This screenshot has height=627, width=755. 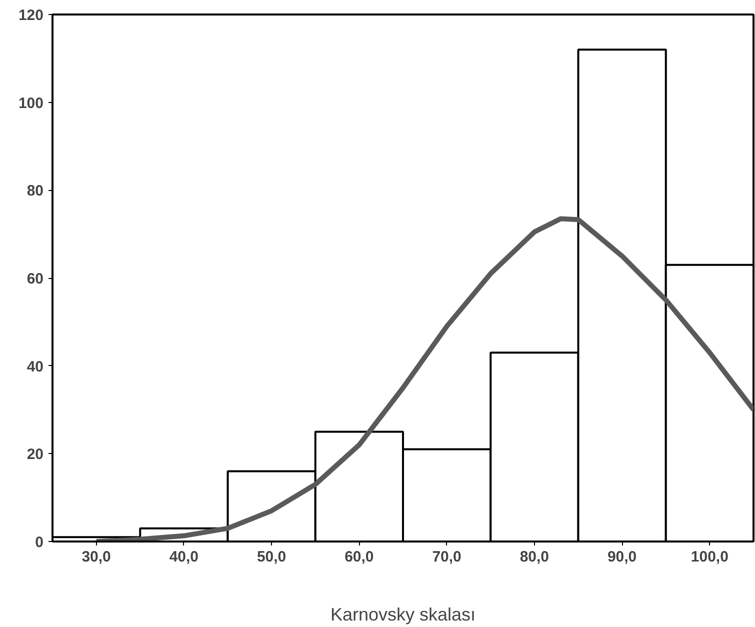 What do you see at coordinates (622, 557) in the screenshot?
I see `x-tick-label: 90,0` at bounding box center [622, 557].